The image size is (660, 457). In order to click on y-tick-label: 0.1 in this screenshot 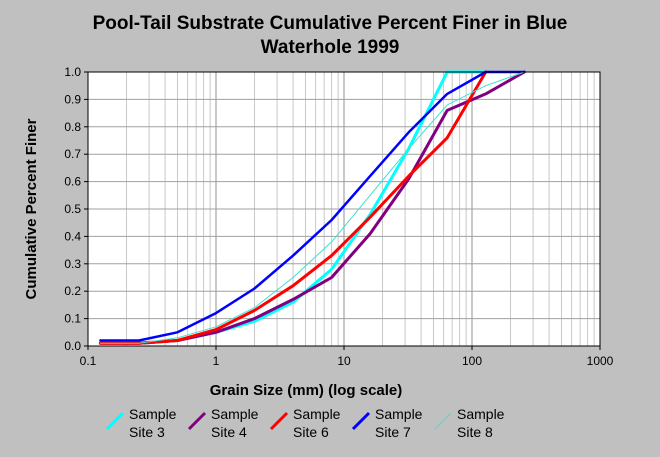, I will do `click(72, 319)`.